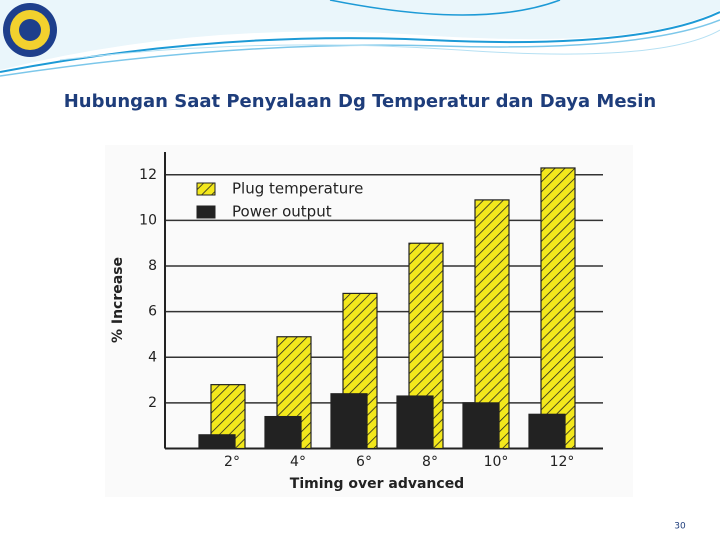 Image resolution: width=720 pixels, height=540 pixels. I want to click on y-tick-label: 6, so click(152, 312).